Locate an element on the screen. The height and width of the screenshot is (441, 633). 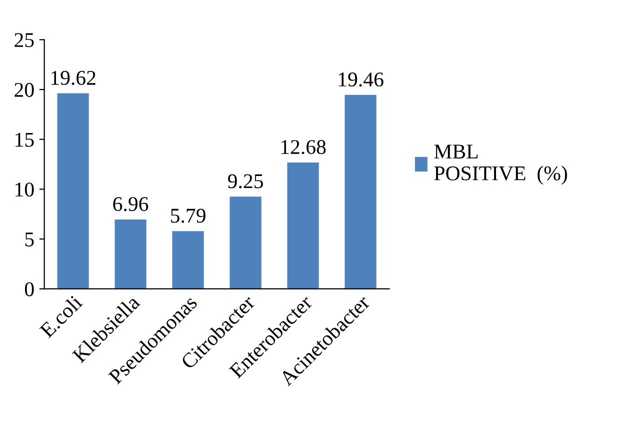
data-label: 9.25 is located at coordinates (245, 181).